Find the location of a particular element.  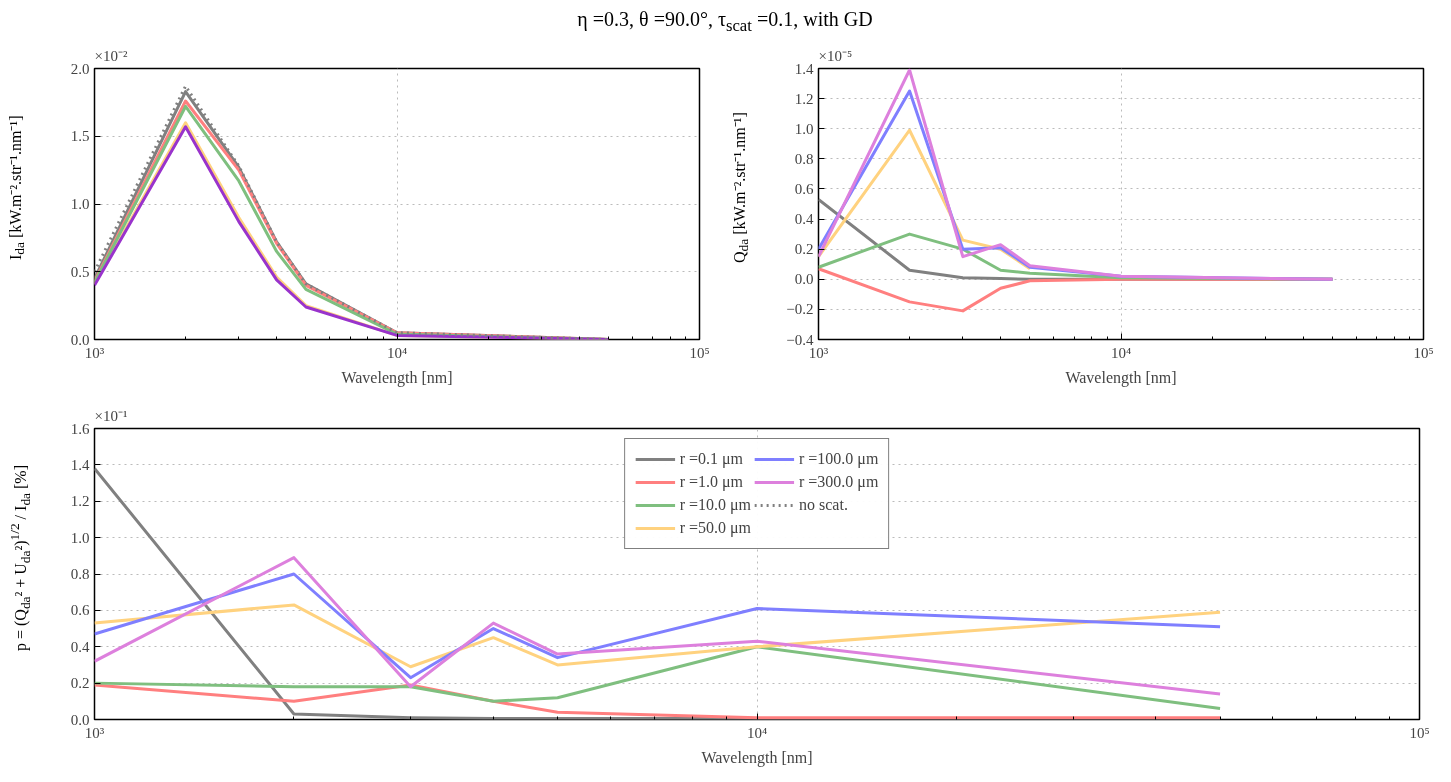

legend-label: no scat. is located at coordinates (823, 505).